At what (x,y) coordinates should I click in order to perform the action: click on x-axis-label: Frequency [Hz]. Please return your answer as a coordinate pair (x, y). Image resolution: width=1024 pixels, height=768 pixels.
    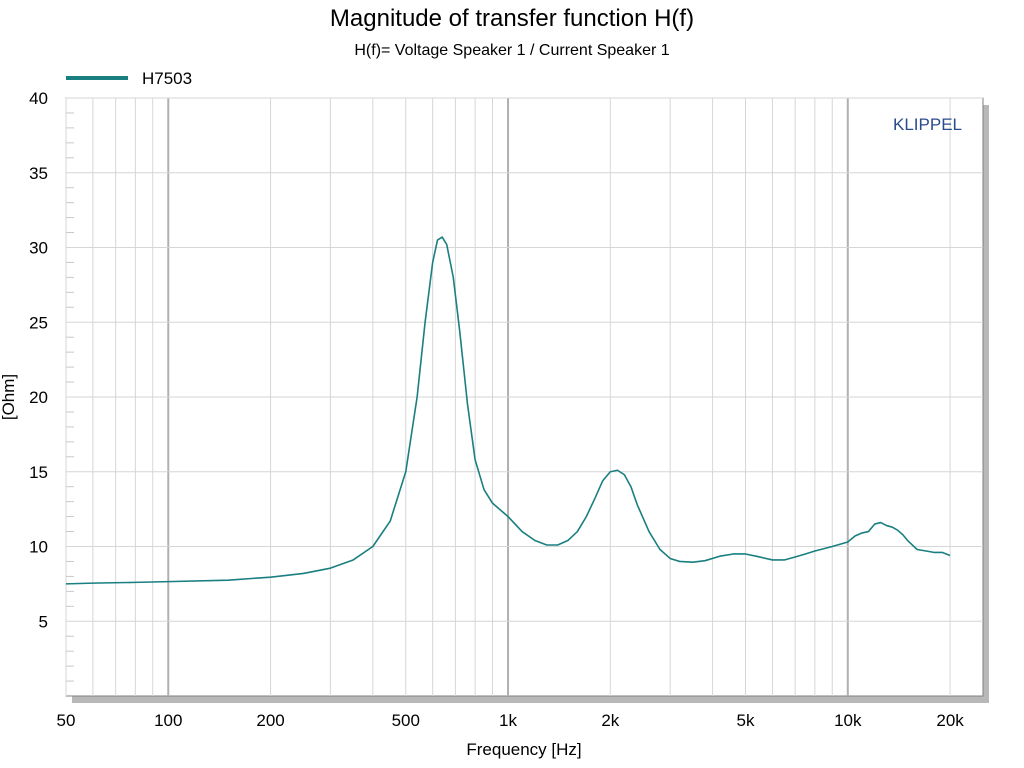
    Looking at the image, I should click on (523, 749).